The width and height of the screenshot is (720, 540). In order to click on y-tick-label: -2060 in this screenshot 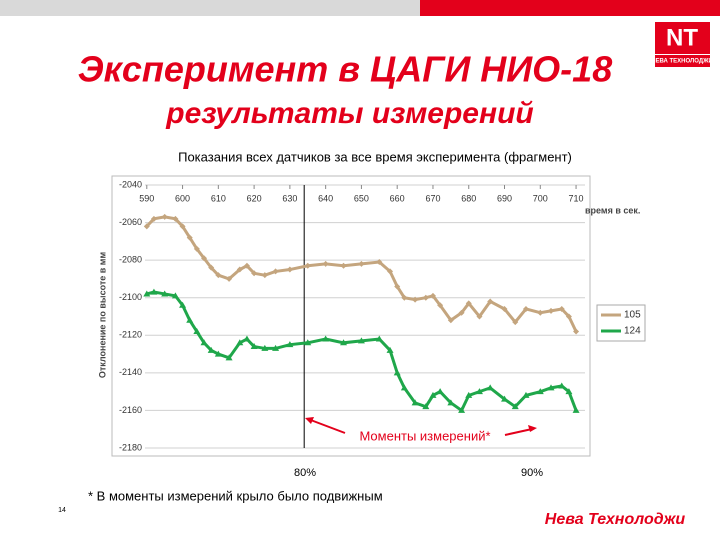, I will do `click(130, 222)`.